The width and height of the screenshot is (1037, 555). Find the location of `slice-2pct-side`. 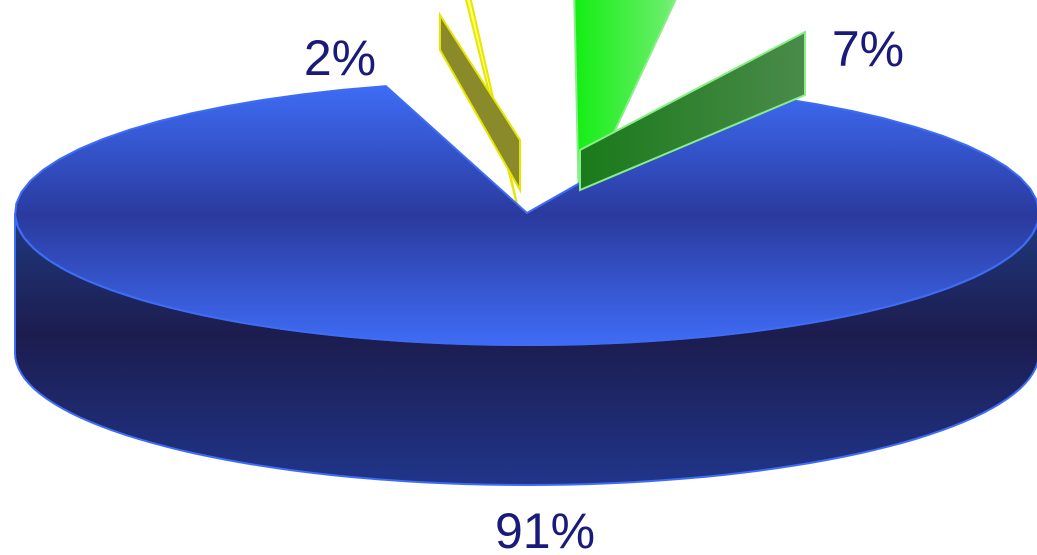

slice-2pct-side is located at coordinates (480, 102).